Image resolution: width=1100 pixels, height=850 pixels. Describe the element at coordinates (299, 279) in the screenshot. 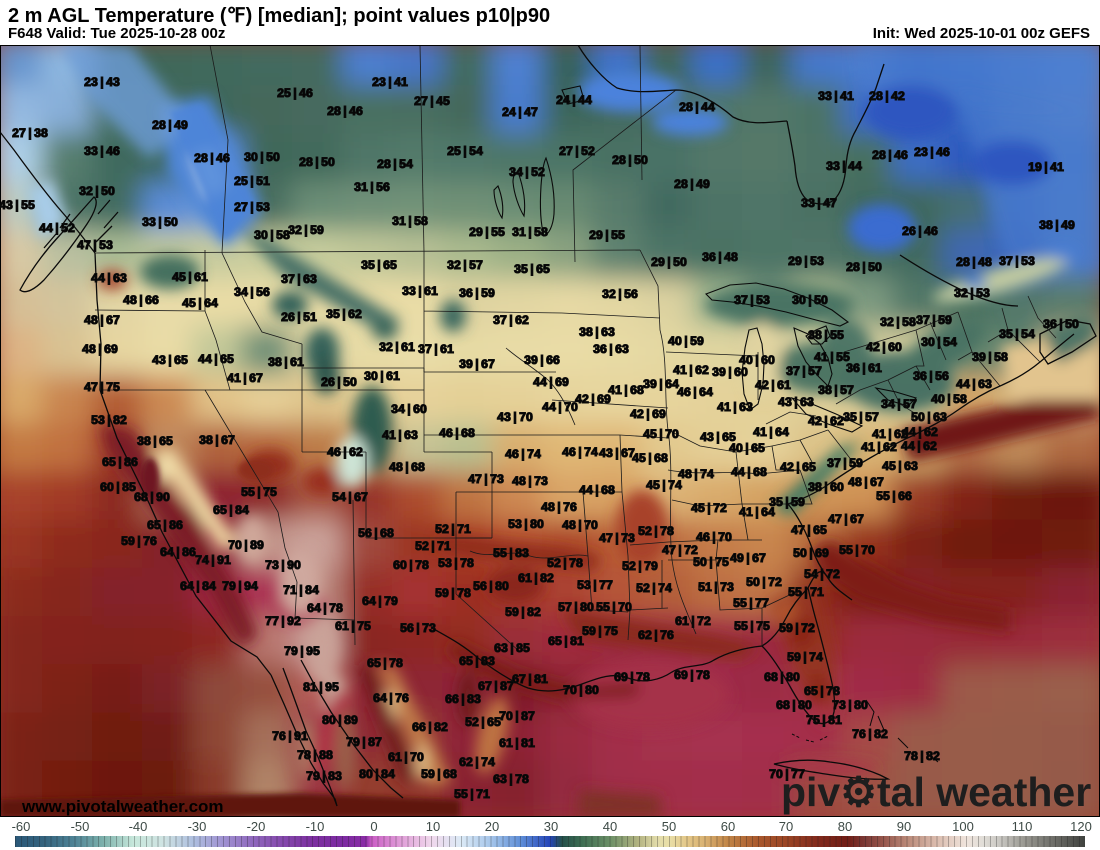

I see `svg-text: 37 | 63` at that location.